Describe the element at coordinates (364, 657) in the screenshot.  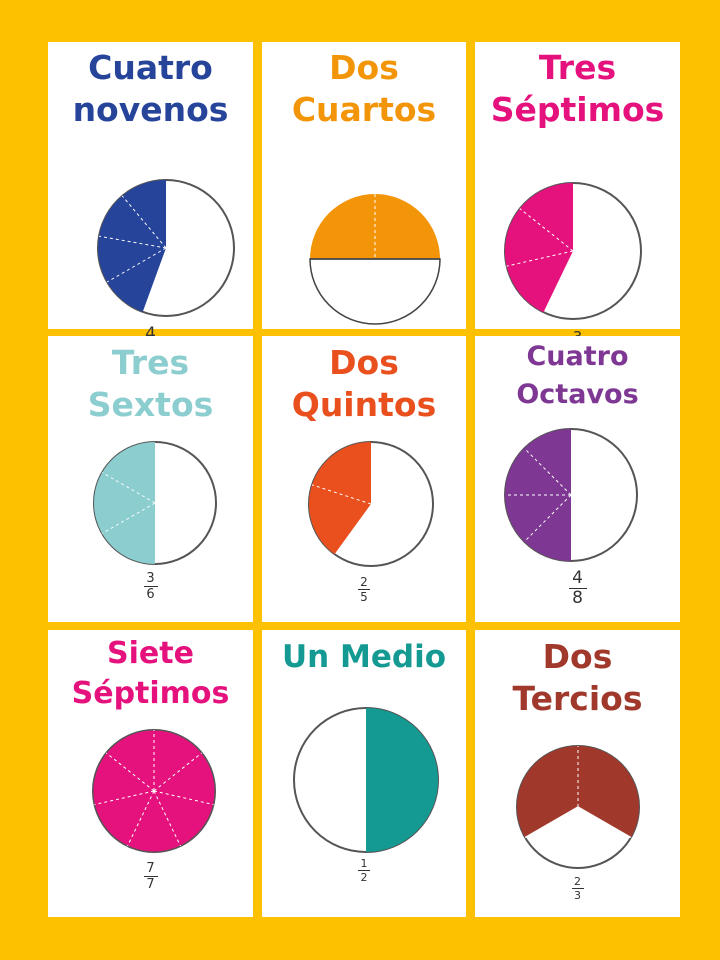
I see `card-title: Un Medio` at that location.